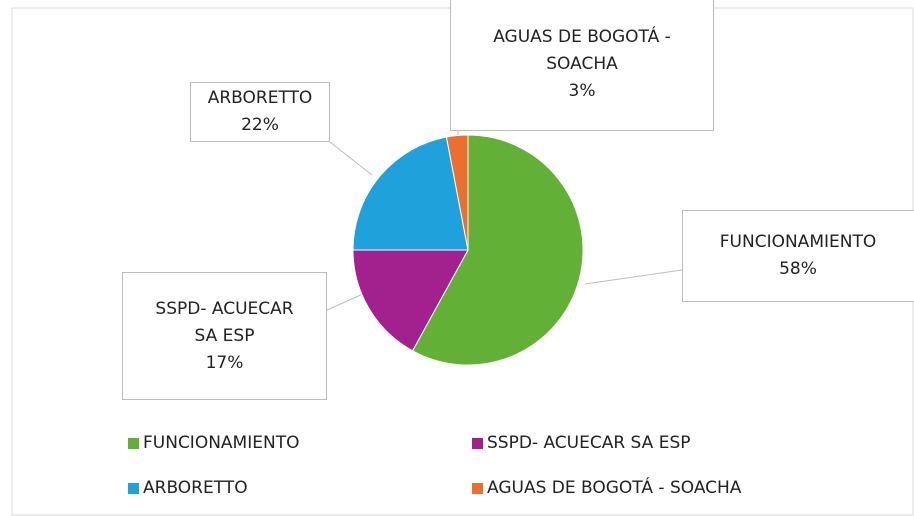 Image resolution: width=914 pixels, height=516 pixels. I want to click on data-label: FUNCIONAMIENTO 58%, so click(798, 256).